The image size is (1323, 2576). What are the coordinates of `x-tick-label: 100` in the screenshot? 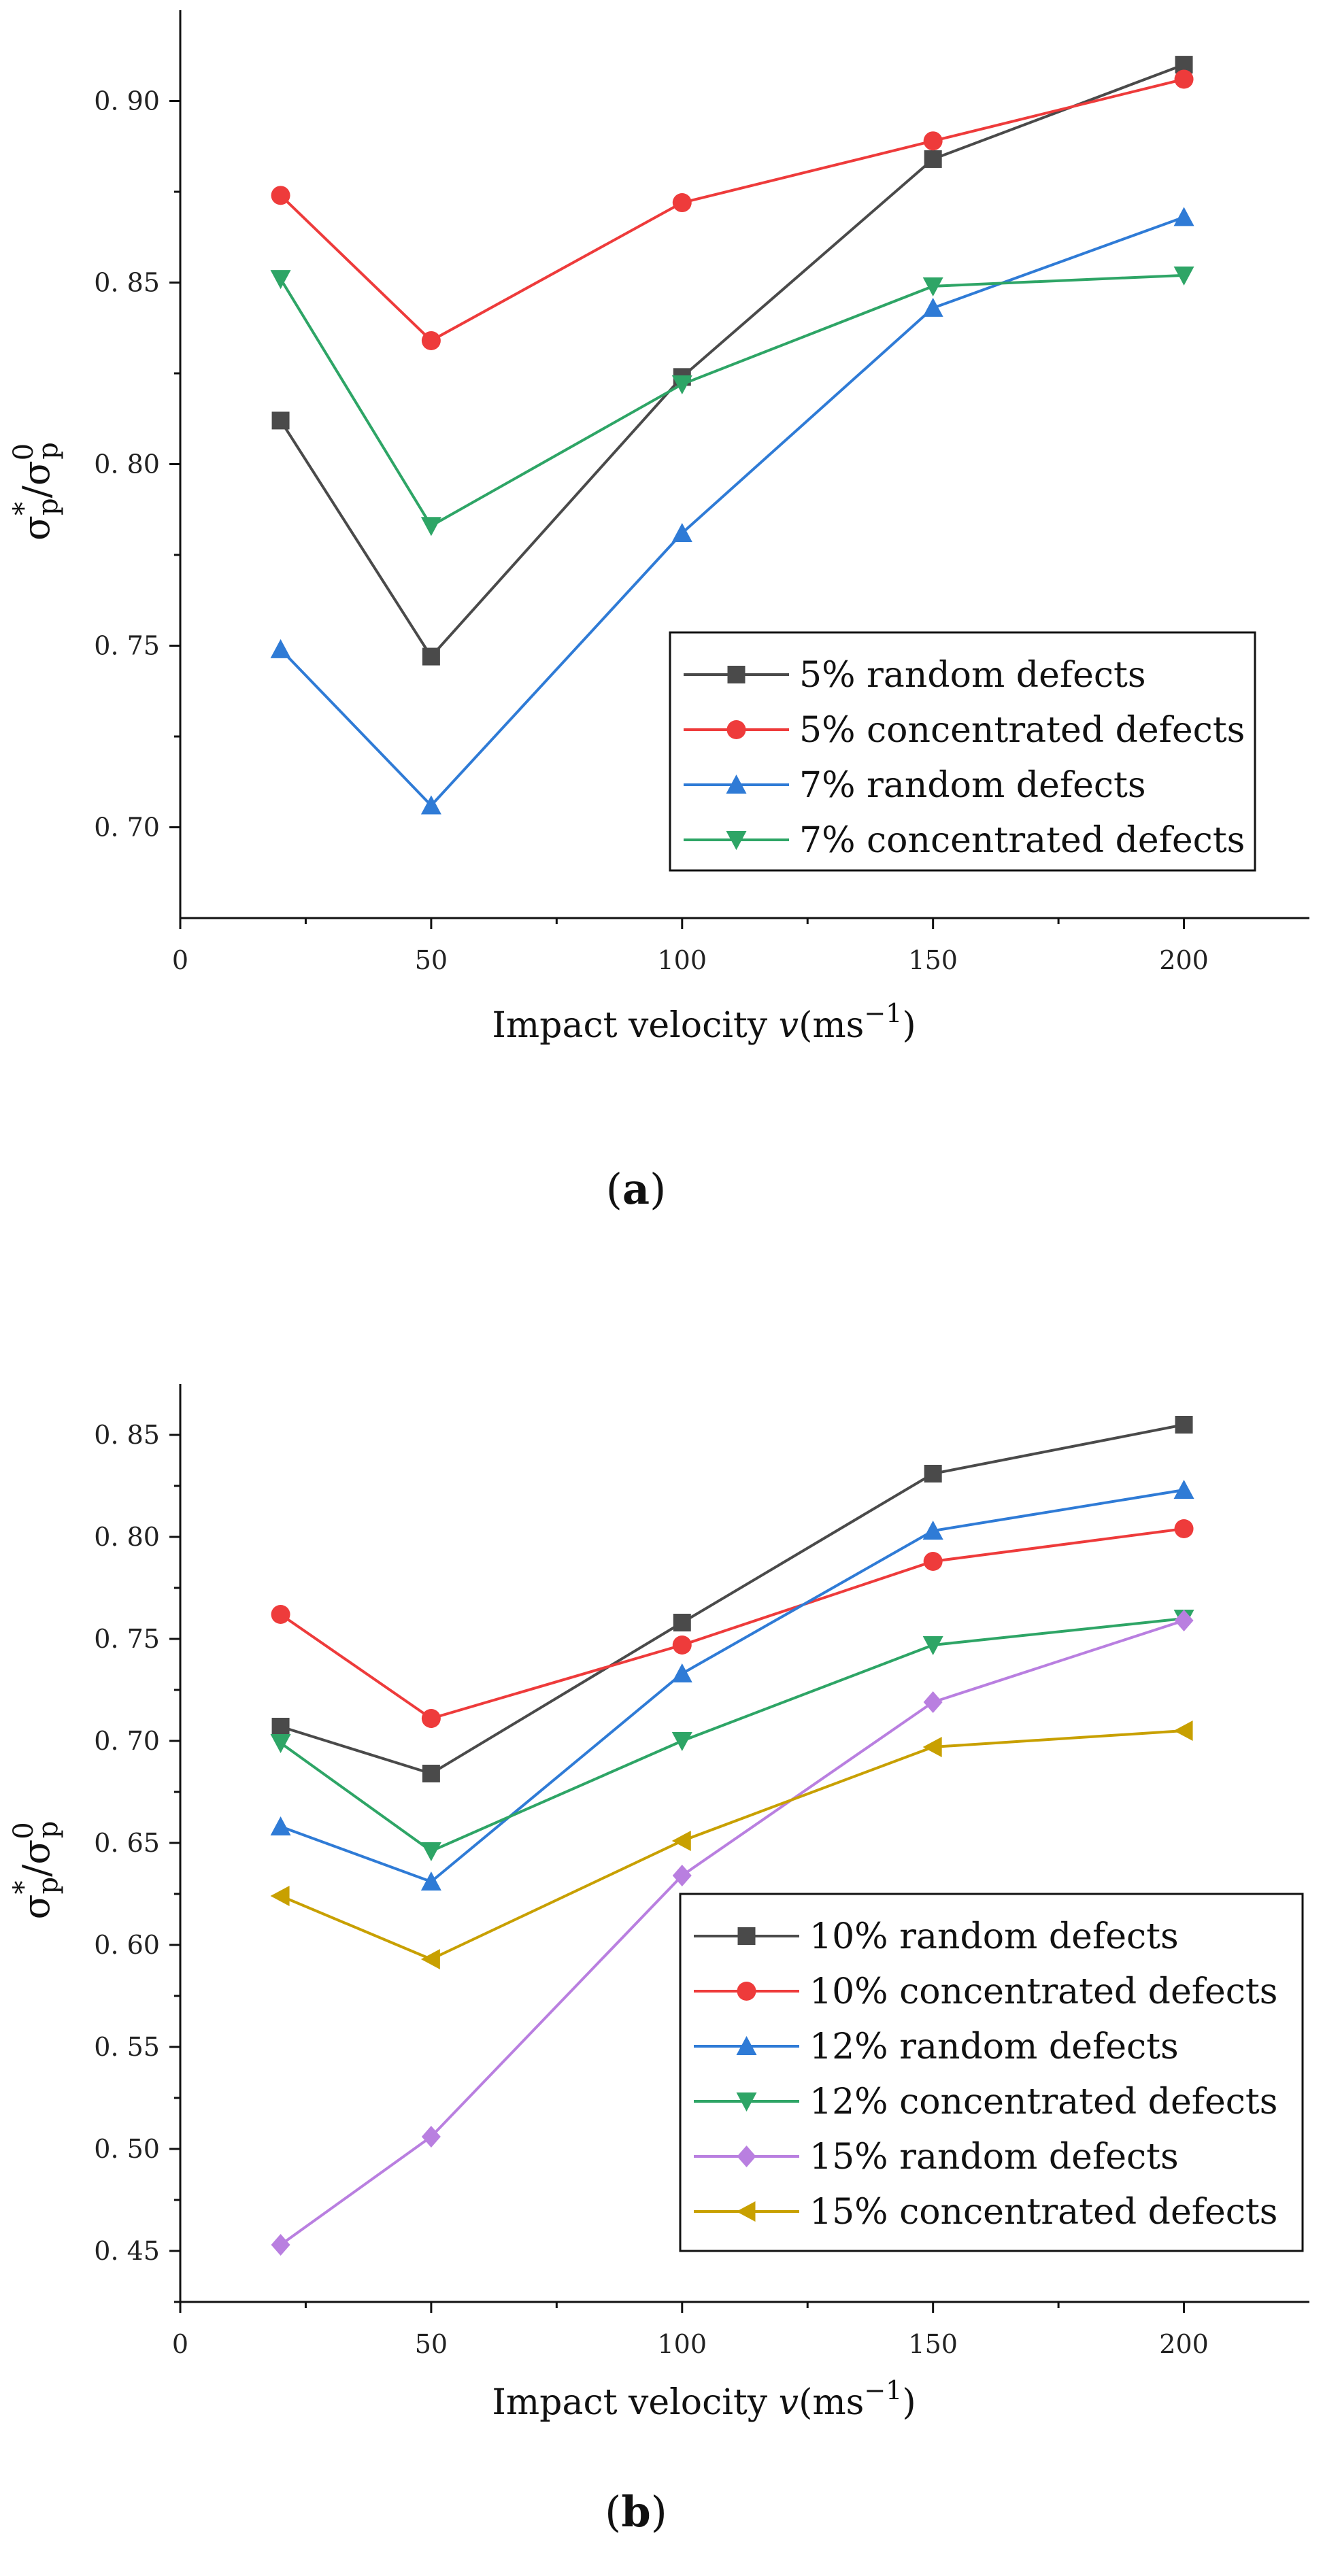 It's located at (682, 960).